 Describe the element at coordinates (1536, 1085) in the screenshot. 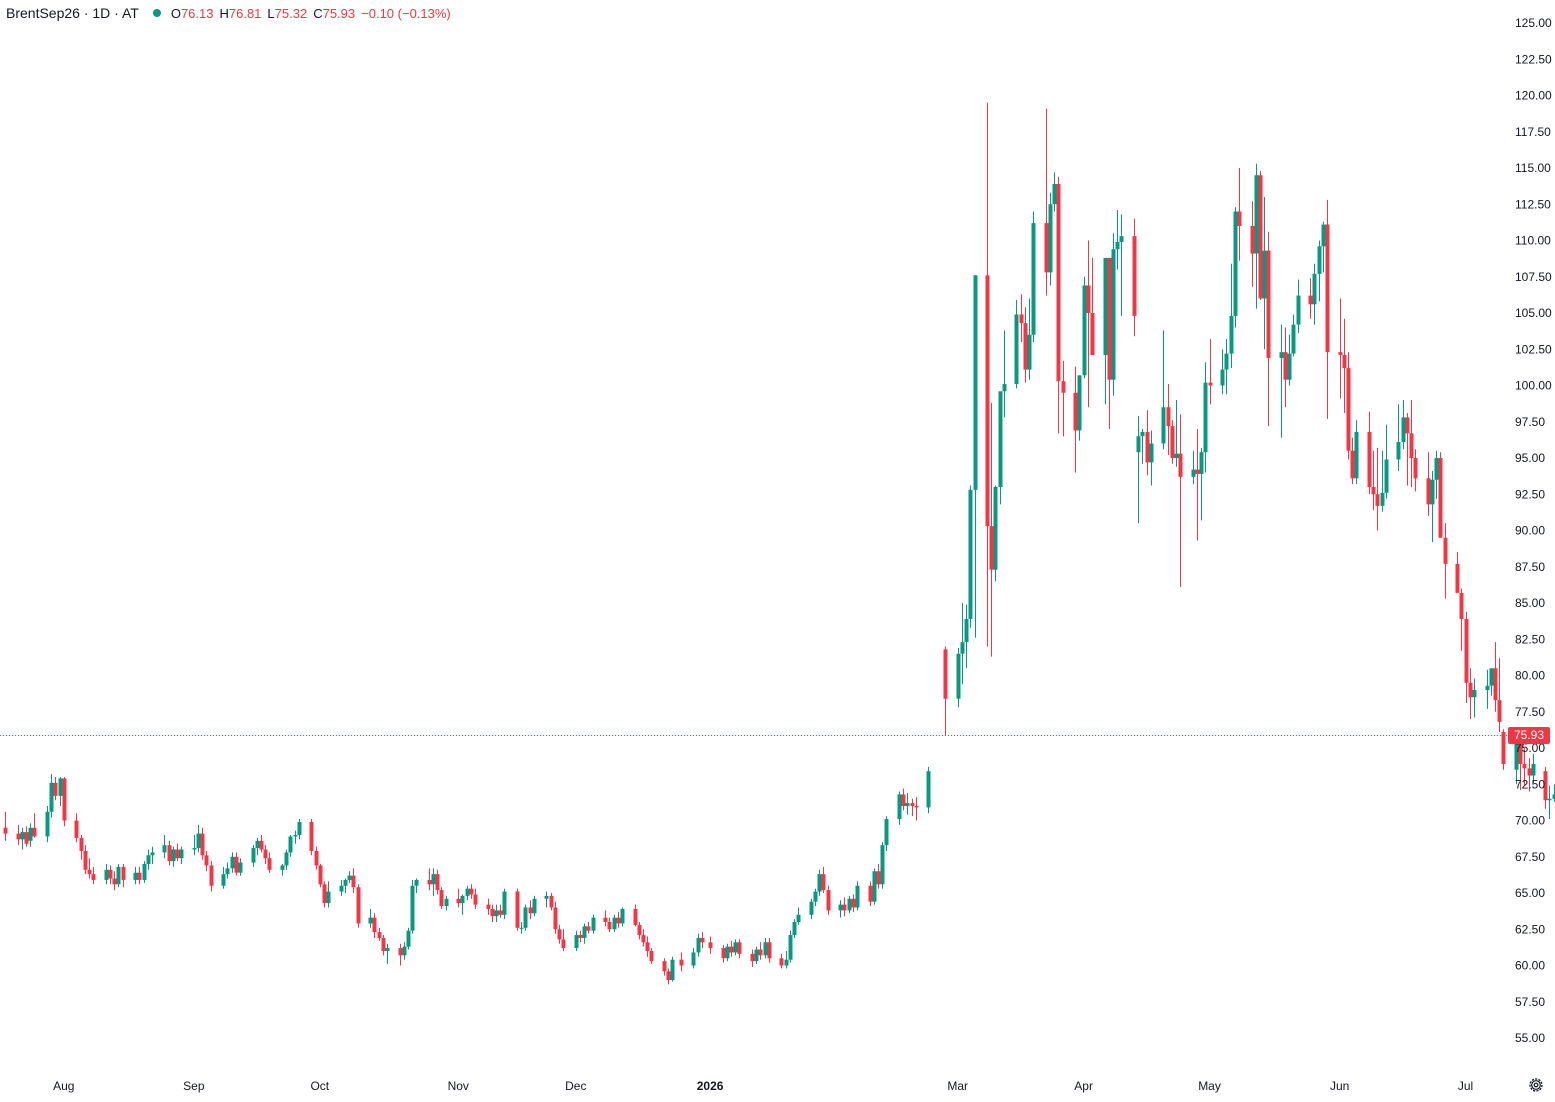

I see `gear-icon` at that location.